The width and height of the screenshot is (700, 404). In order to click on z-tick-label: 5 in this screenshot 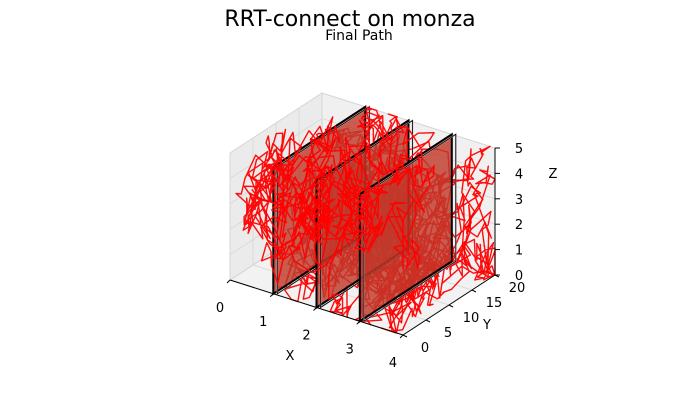, I will do `click(519, 149)`.